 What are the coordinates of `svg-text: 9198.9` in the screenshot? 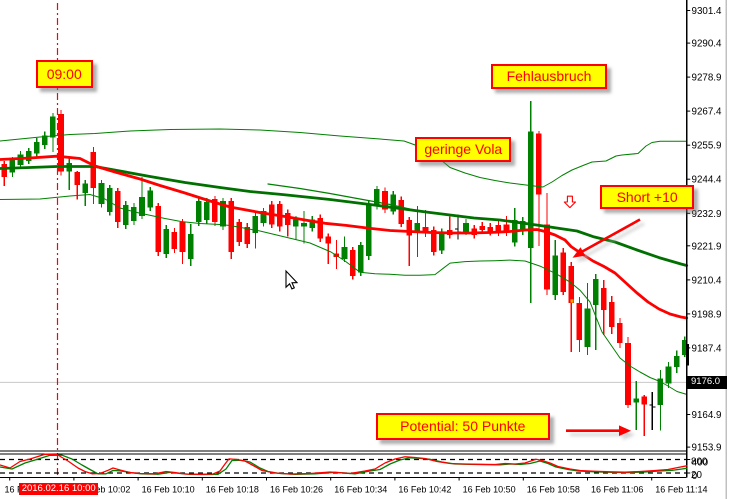 It's located at (707, 314).